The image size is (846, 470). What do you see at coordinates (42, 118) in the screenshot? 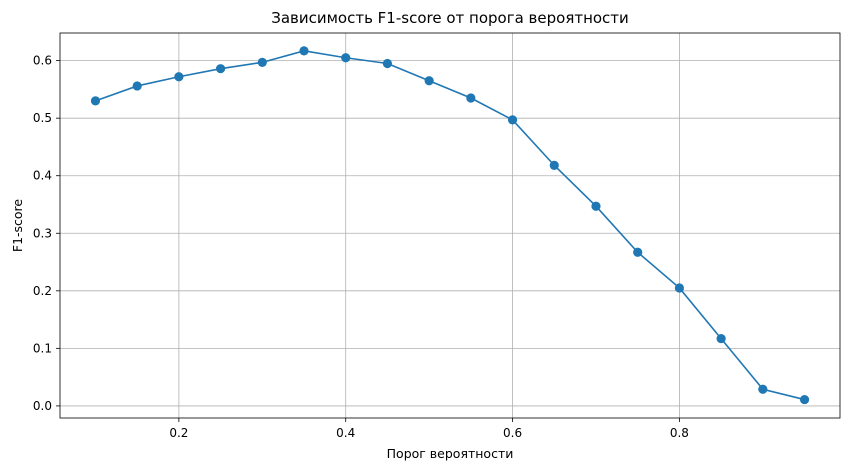
I see `y-tick-label: 0.5` at bounding box center [42, 118].